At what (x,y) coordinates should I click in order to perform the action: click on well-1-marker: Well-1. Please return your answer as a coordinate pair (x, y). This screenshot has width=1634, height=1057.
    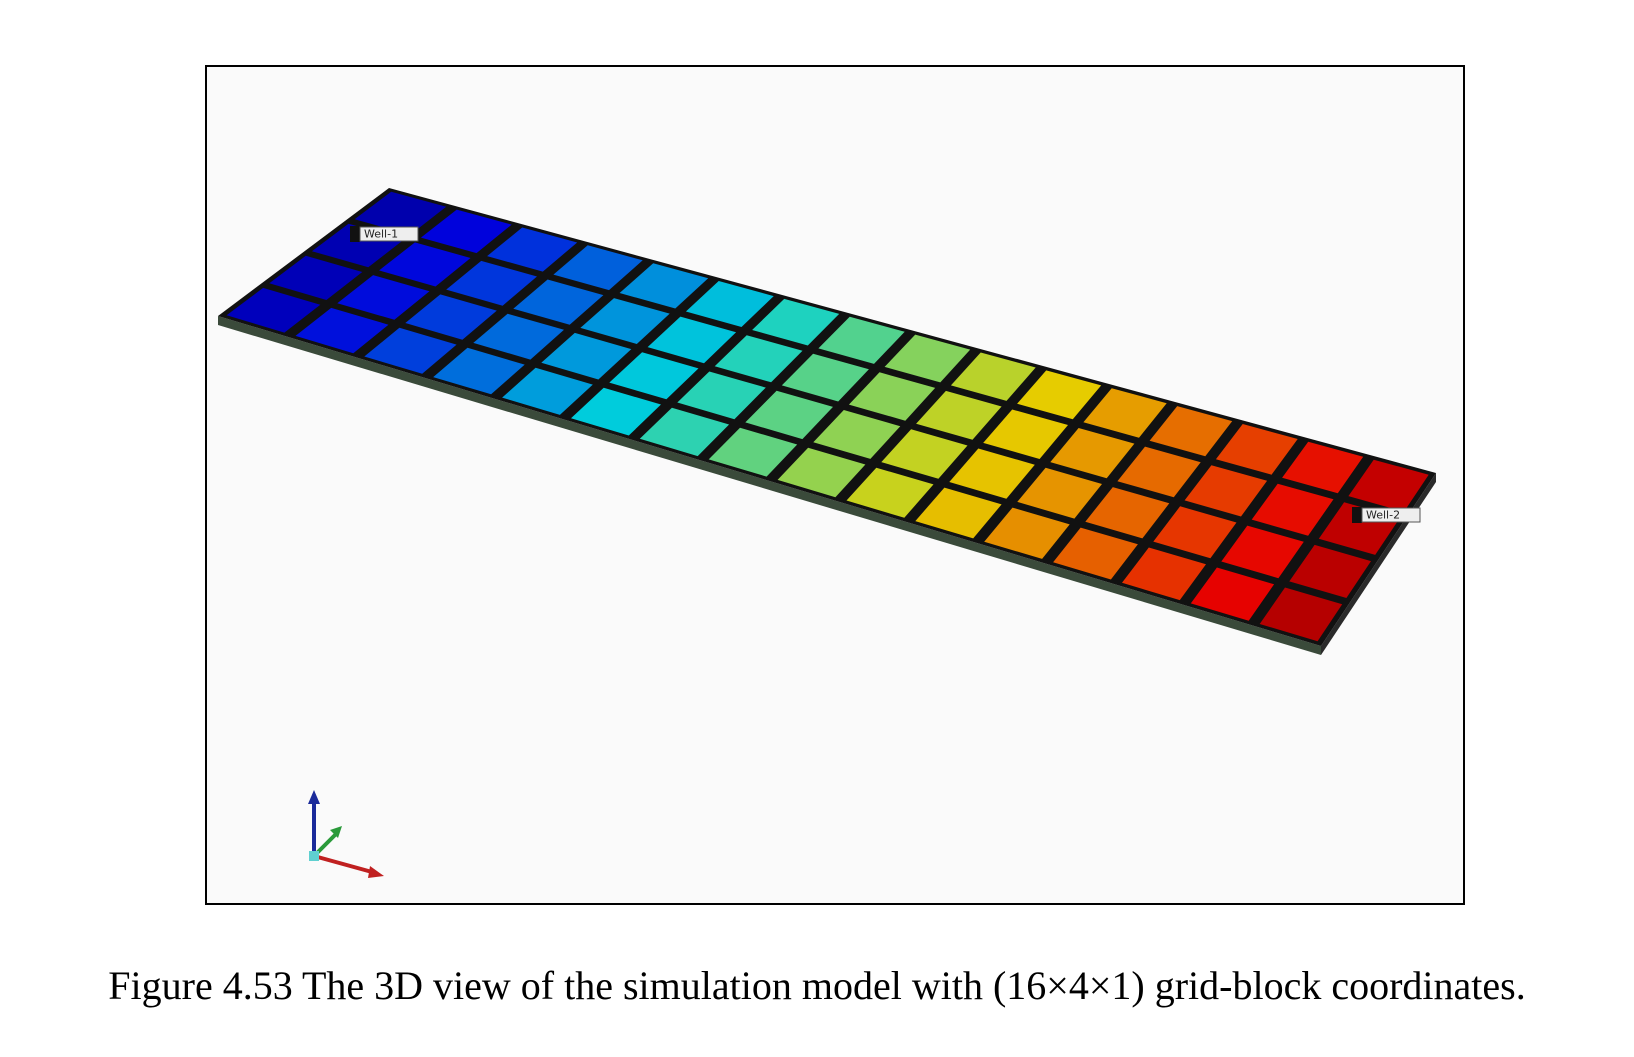
    Looking at the image, I should click on (384, 234).